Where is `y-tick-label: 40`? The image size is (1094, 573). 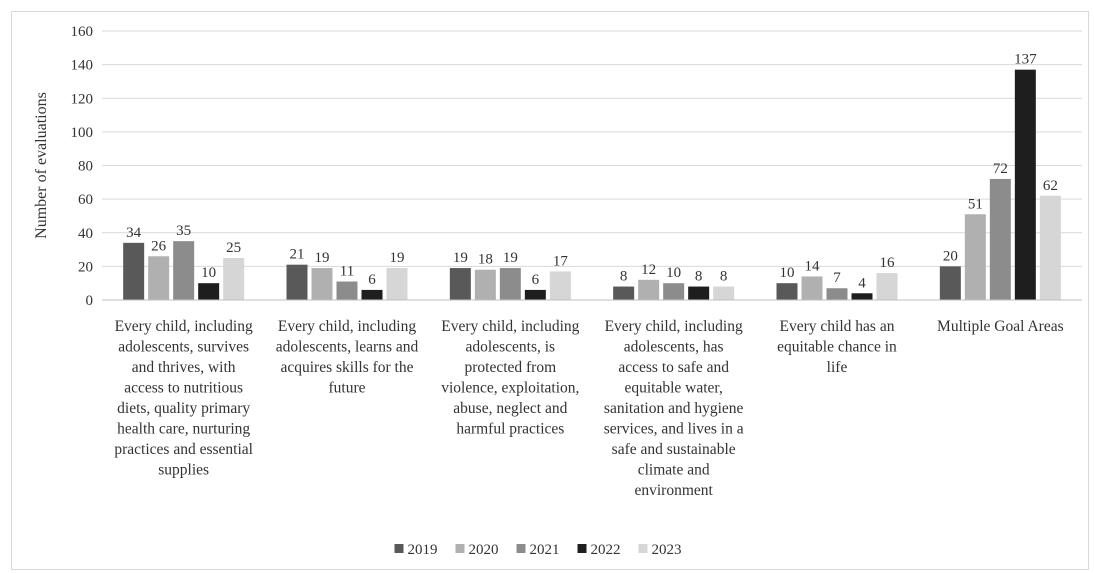 y-tick-label: 40 is located at coordinates (85, 234).